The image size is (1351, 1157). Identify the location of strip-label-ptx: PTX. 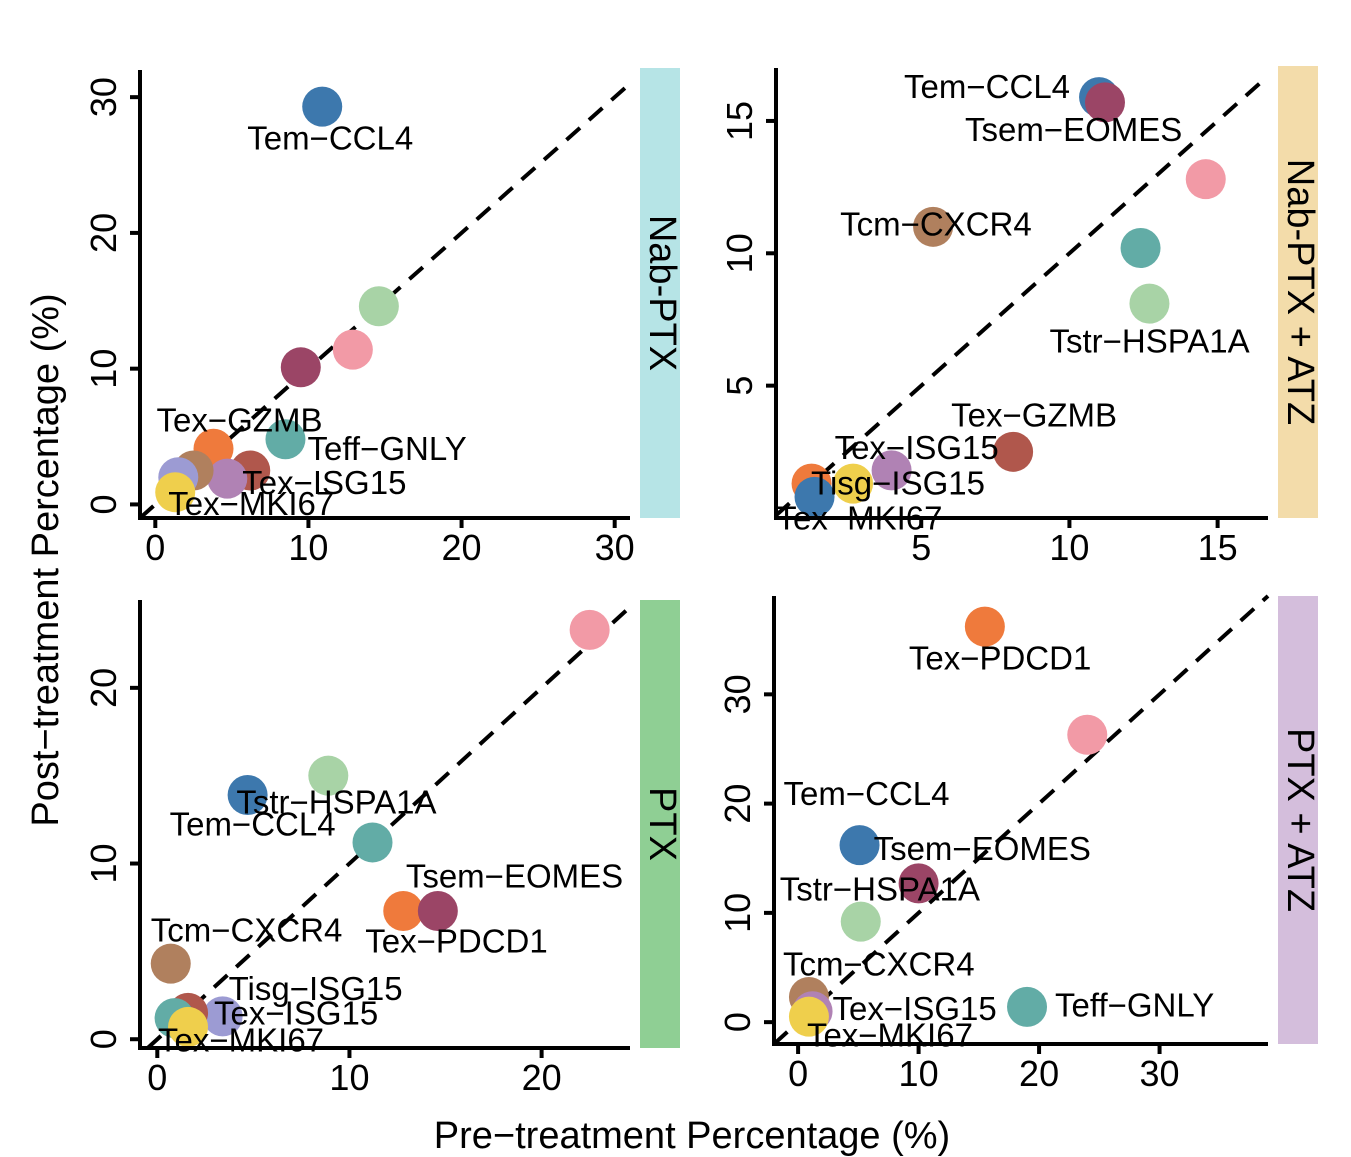
(662, 824).